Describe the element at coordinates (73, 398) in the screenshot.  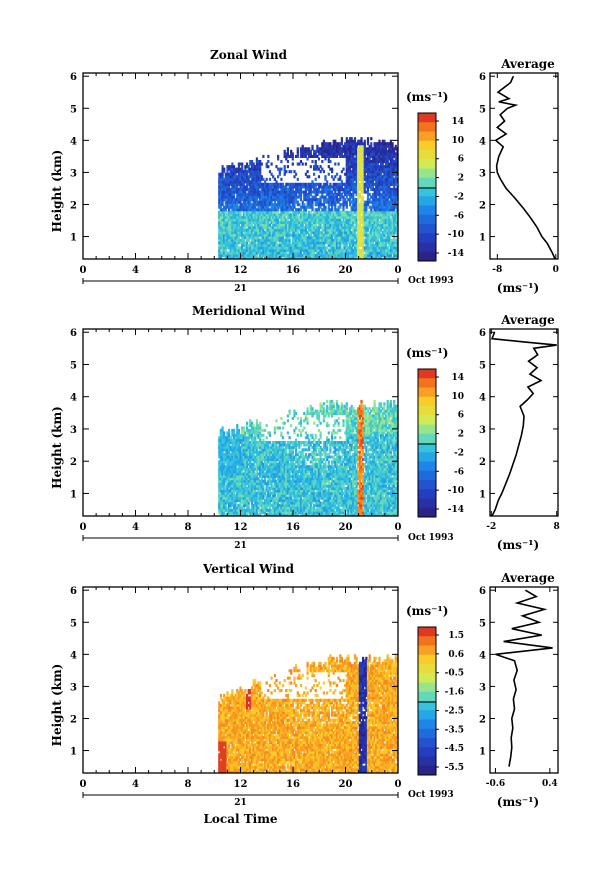
I see `y-tick-label: 4` at that location.